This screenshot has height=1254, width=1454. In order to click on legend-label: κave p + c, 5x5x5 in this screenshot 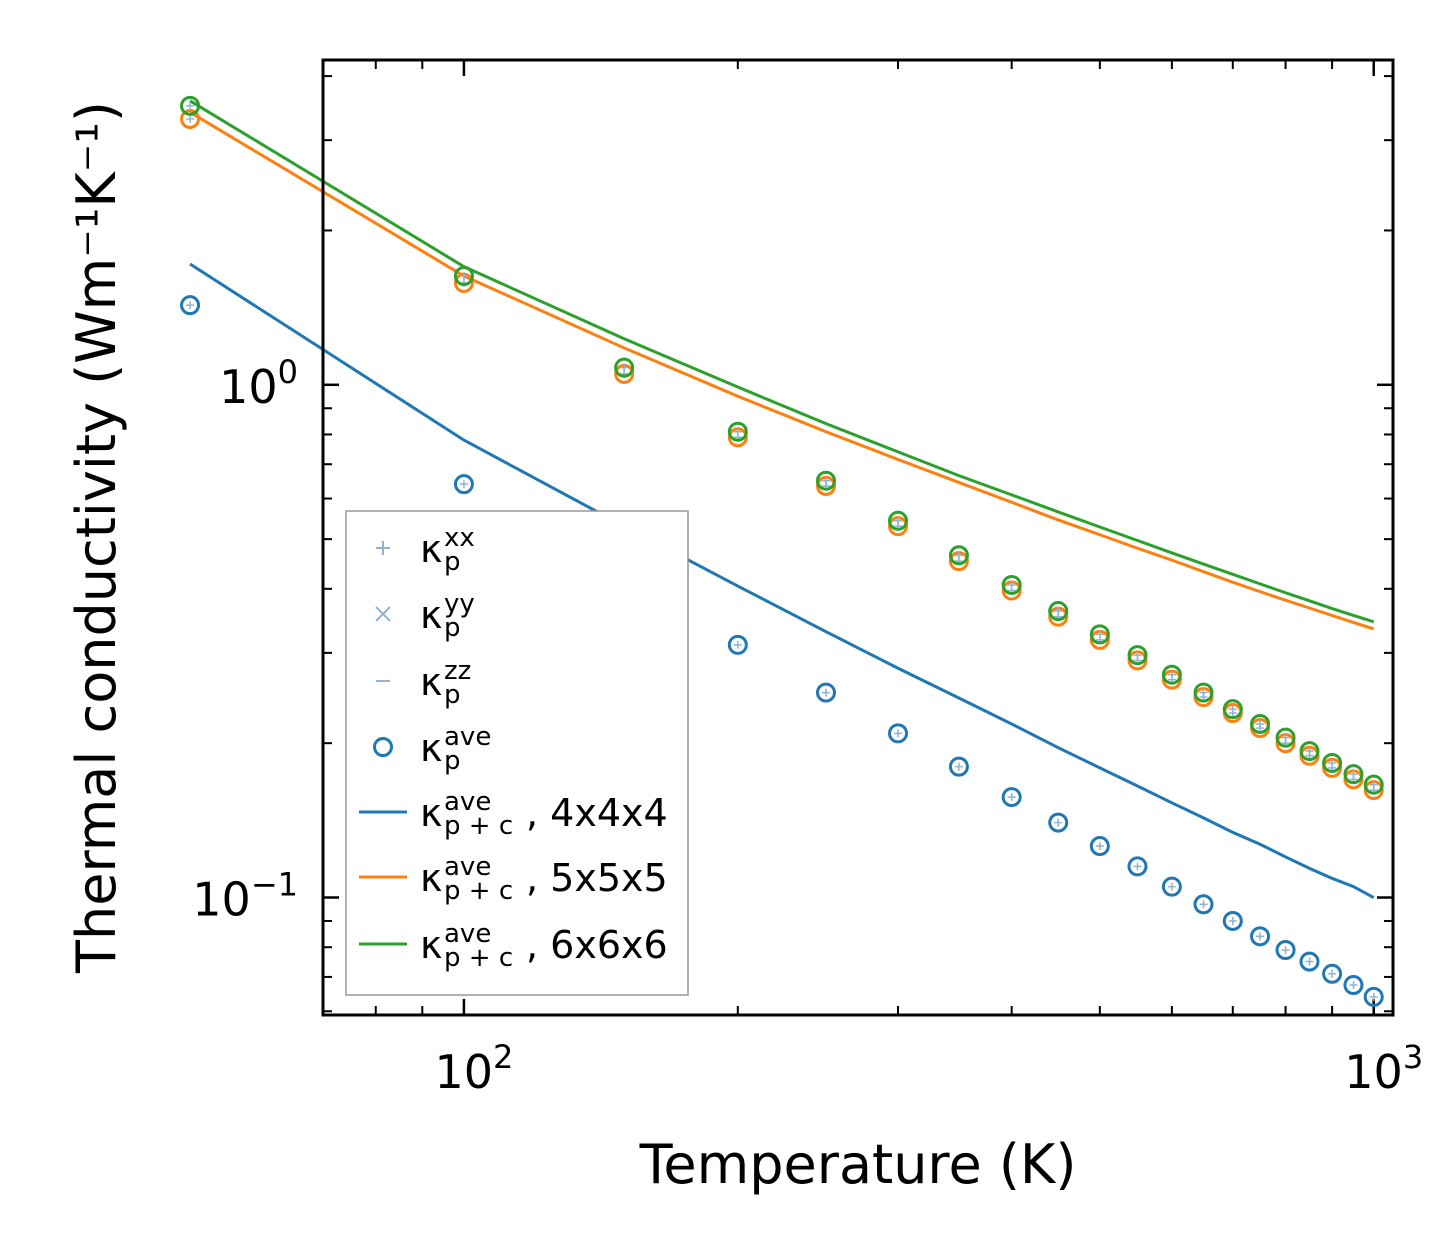, I will do `click(544, 879)`.